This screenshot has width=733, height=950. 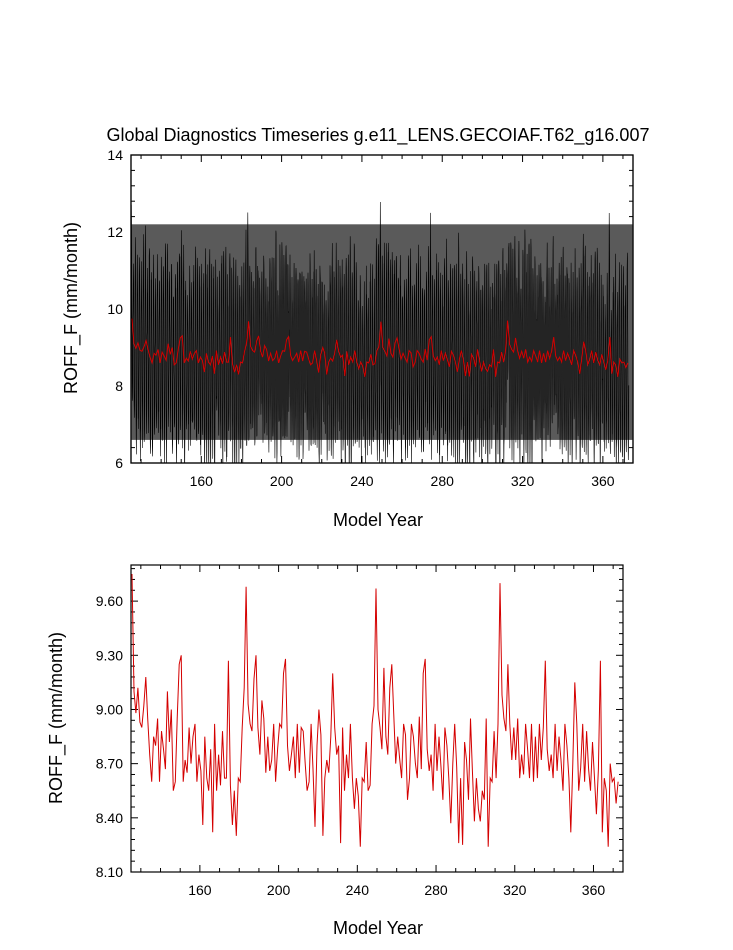 I want to click on annual-mean-line, so click(x=380, y=347).